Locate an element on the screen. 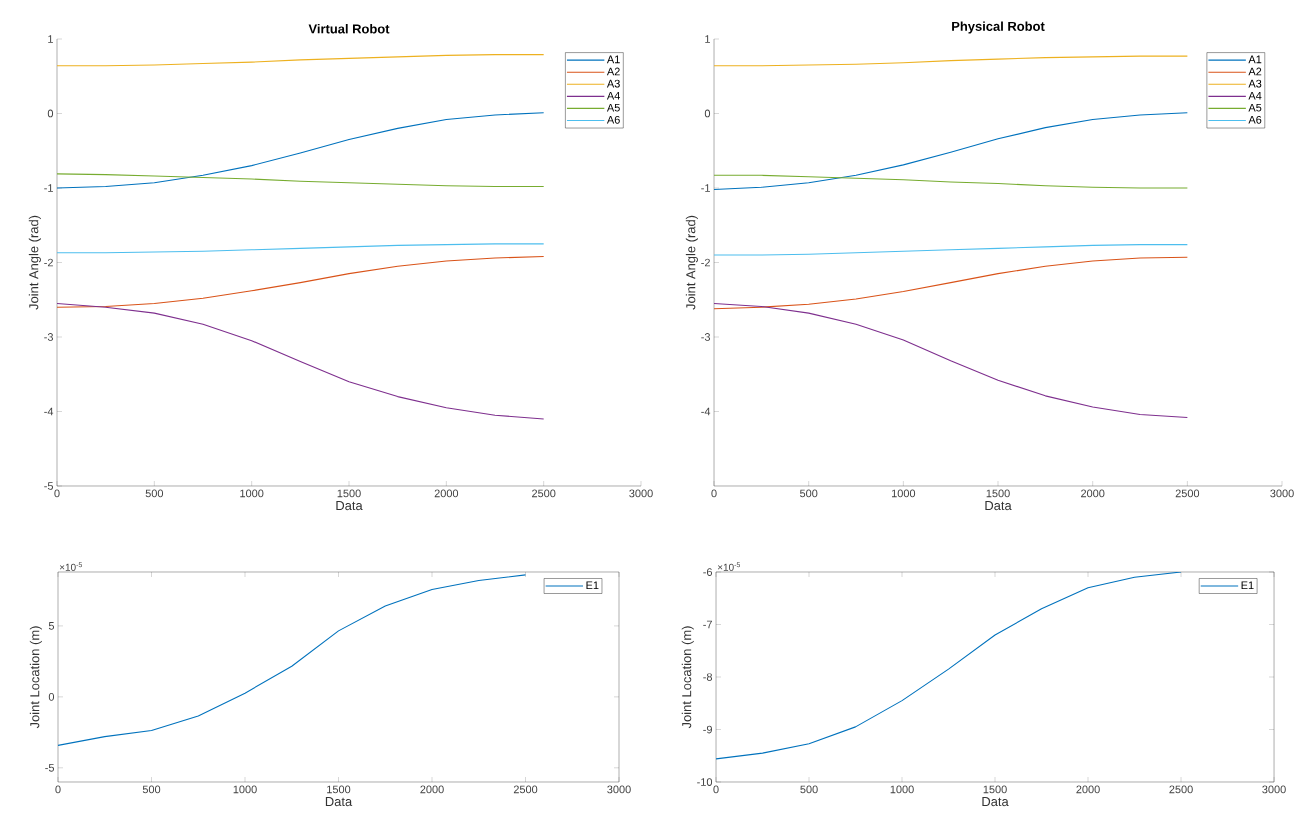  chart-title: Virtual Robot is located at coordinates (349, 28).